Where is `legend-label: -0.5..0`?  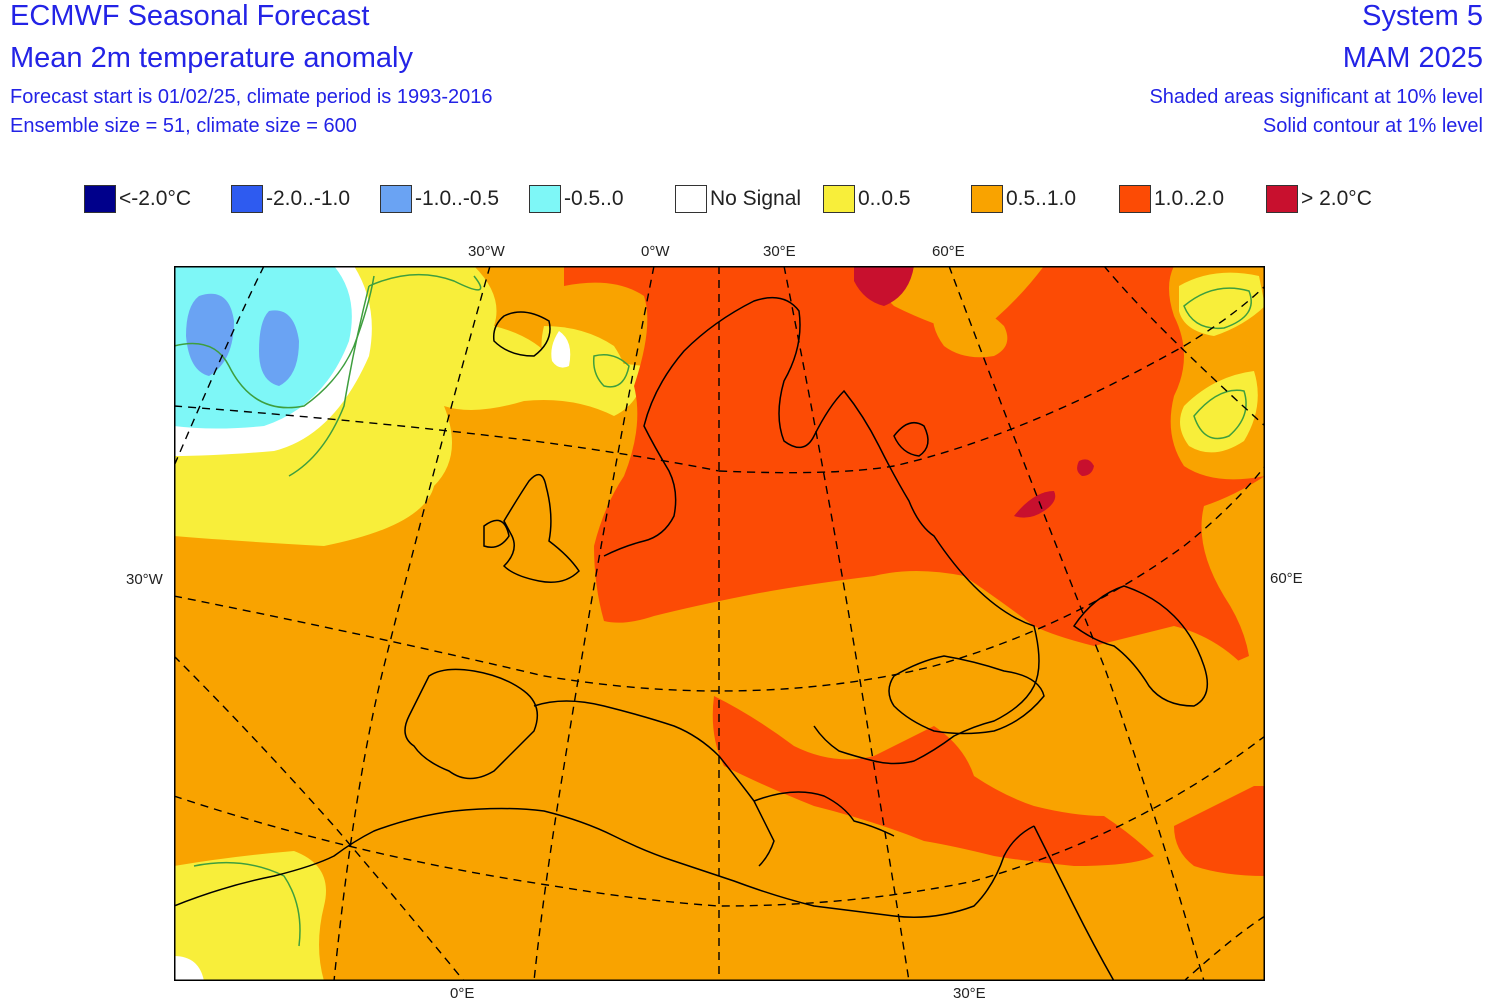
legend-label: -0.5..0 is located at coordinates (594, 198).